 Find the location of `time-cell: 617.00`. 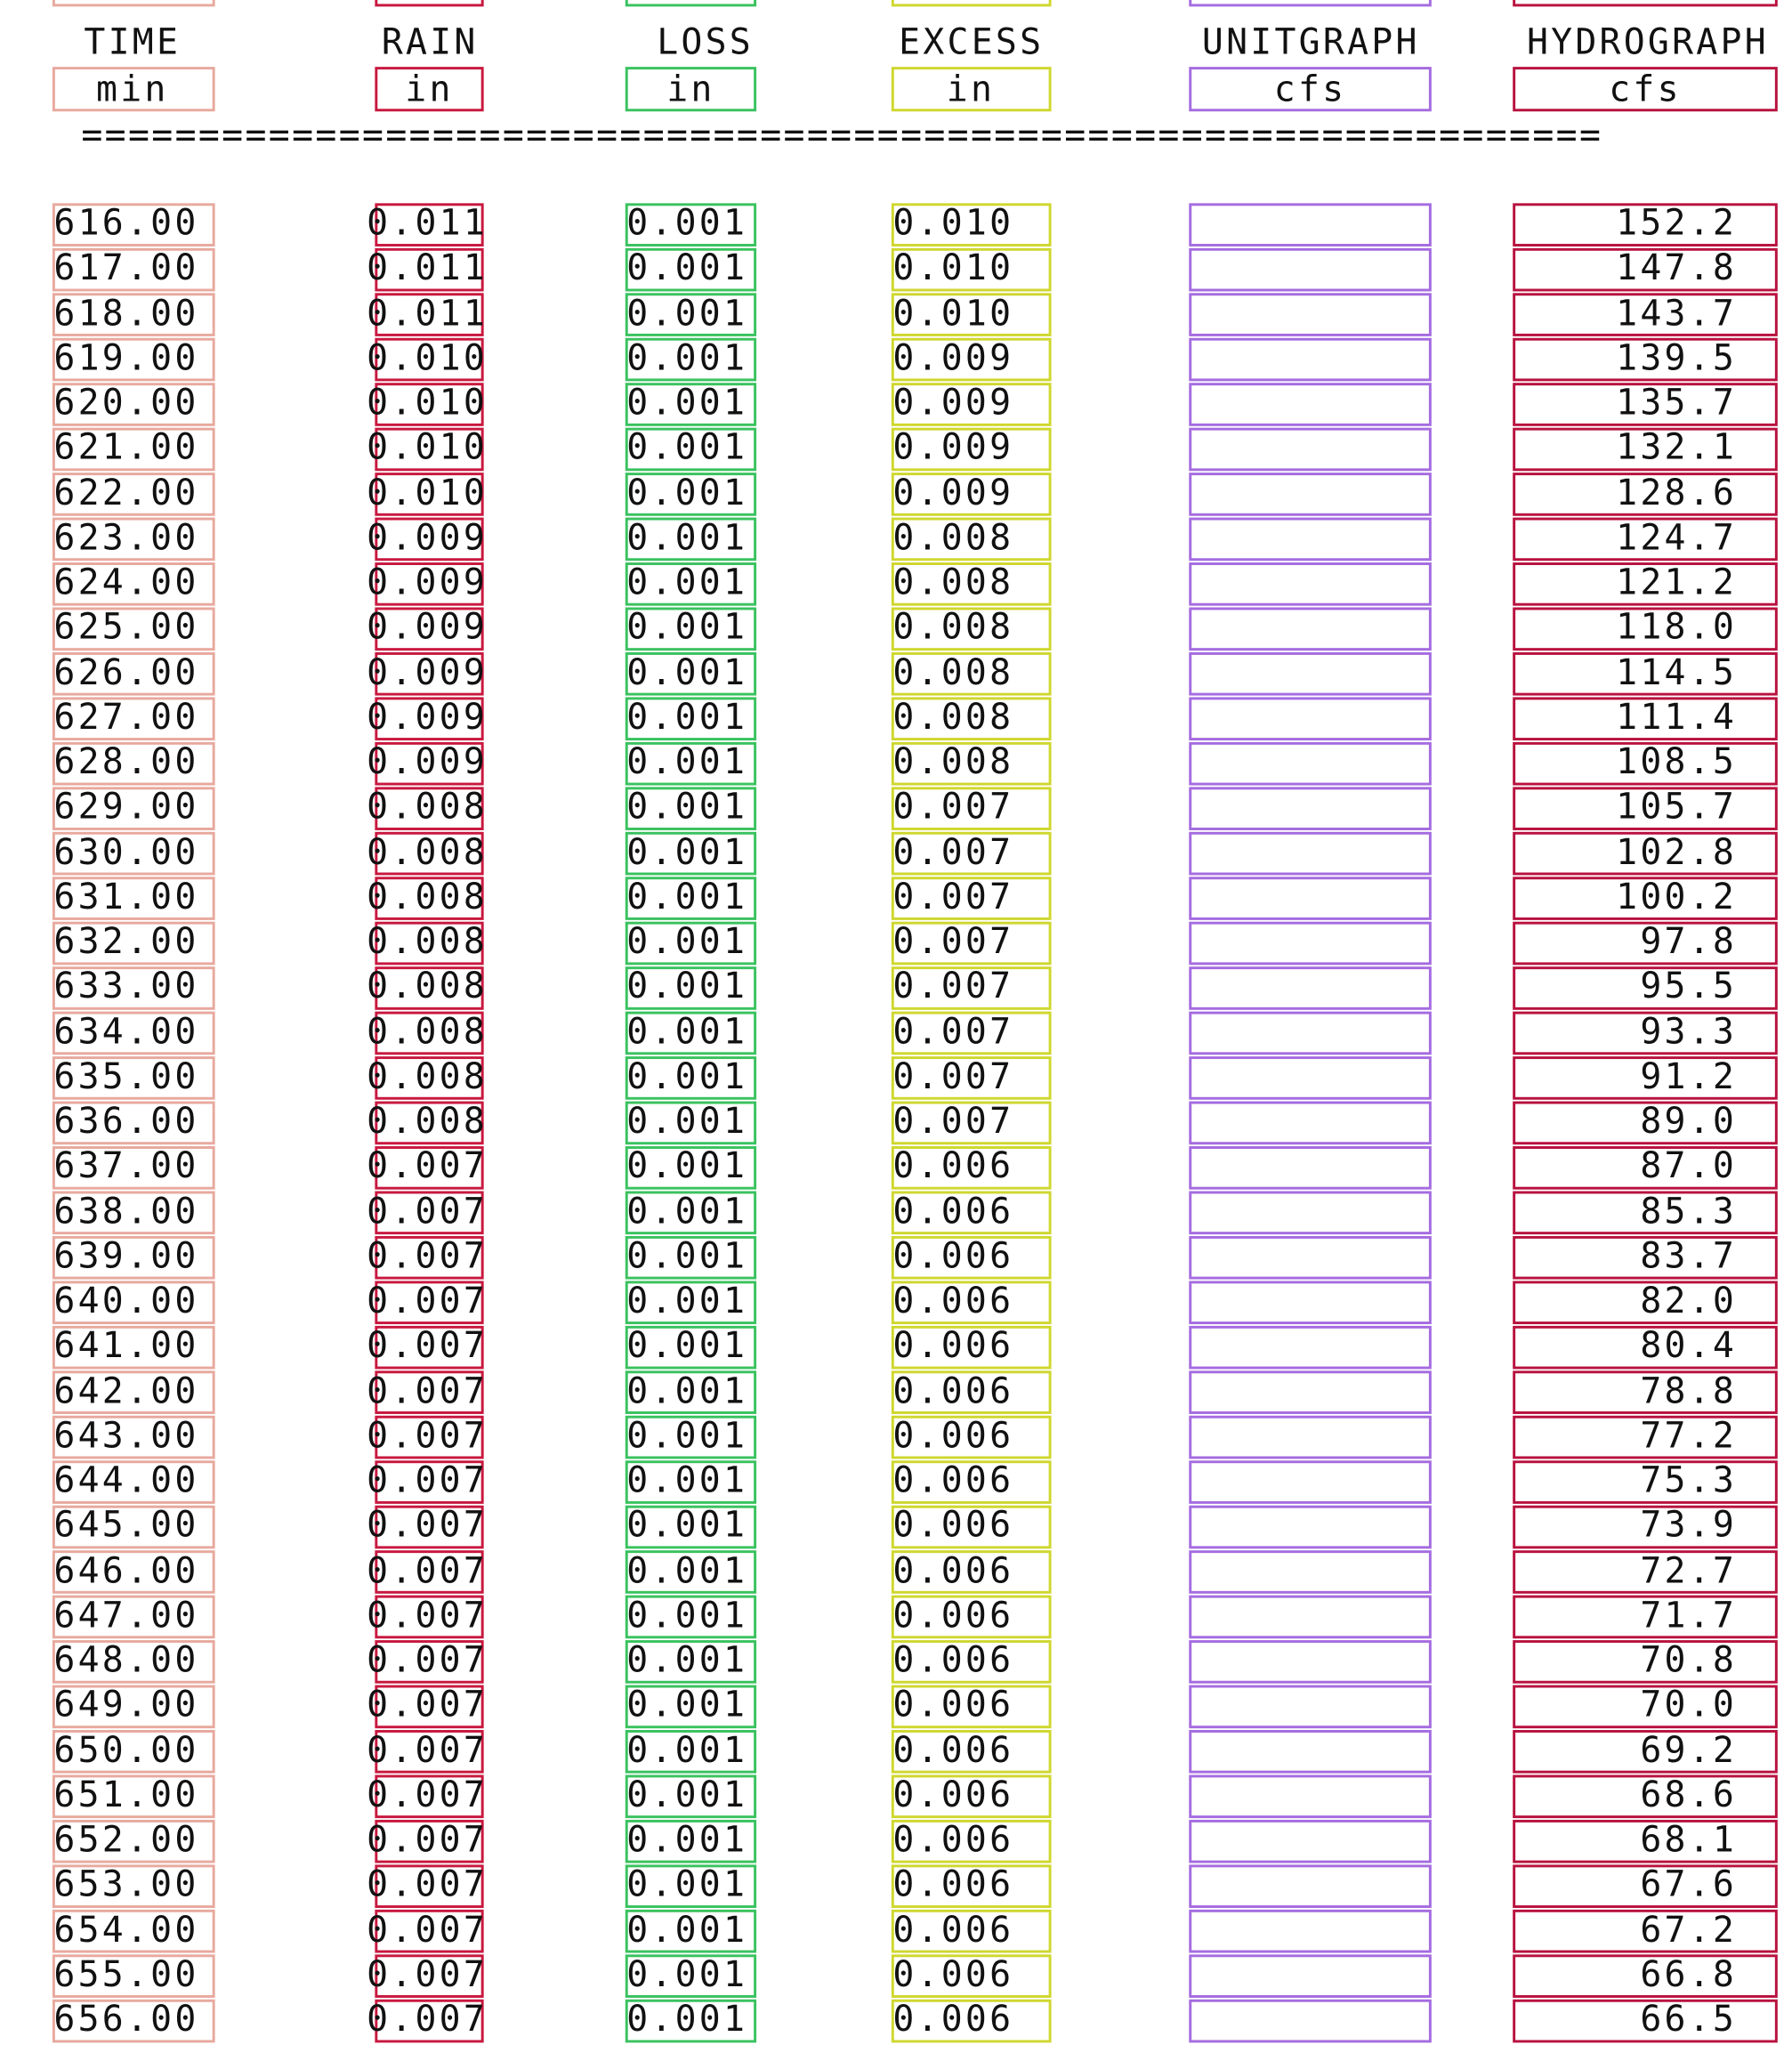

time-cell: 617.00 is located at coordinates (126, 268).